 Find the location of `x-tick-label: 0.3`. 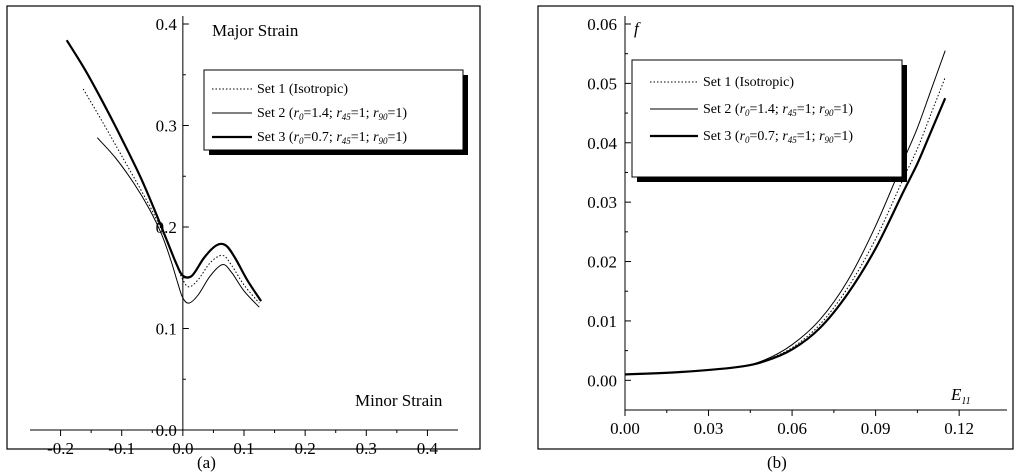

x-tick-label: 0.3 is located at coordinates (366, 448).